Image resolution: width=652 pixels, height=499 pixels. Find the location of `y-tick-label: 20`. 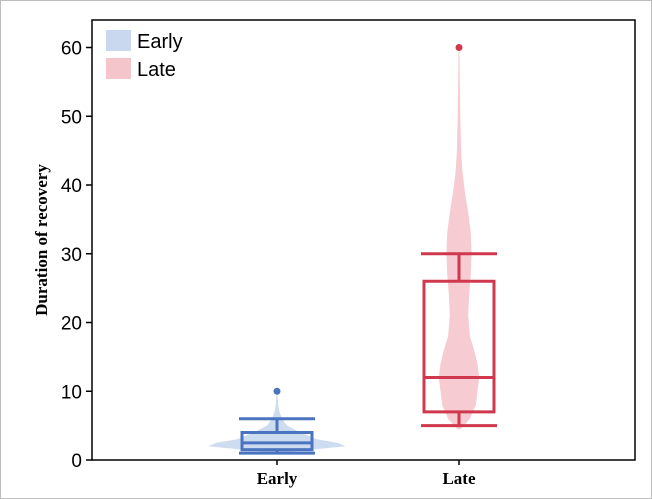

y-tick-label: 20 is located at coordinates (71, 324).